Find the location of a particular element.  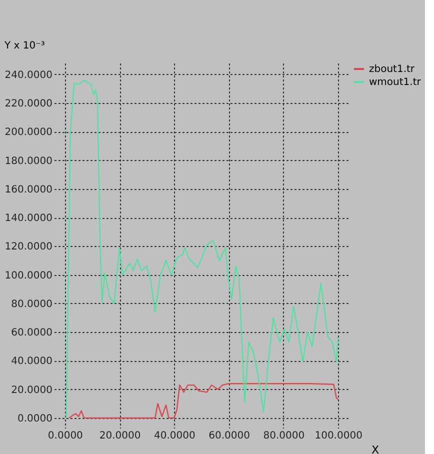

y-tick-label: 80.0000 is located at coordinates (31, 304).